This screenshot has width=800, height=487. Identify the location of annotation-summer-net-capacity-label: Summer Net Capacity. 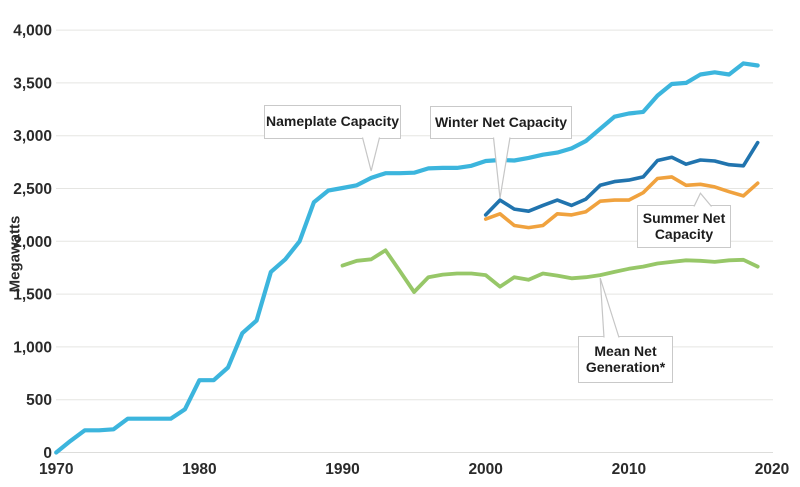
(684, 225).